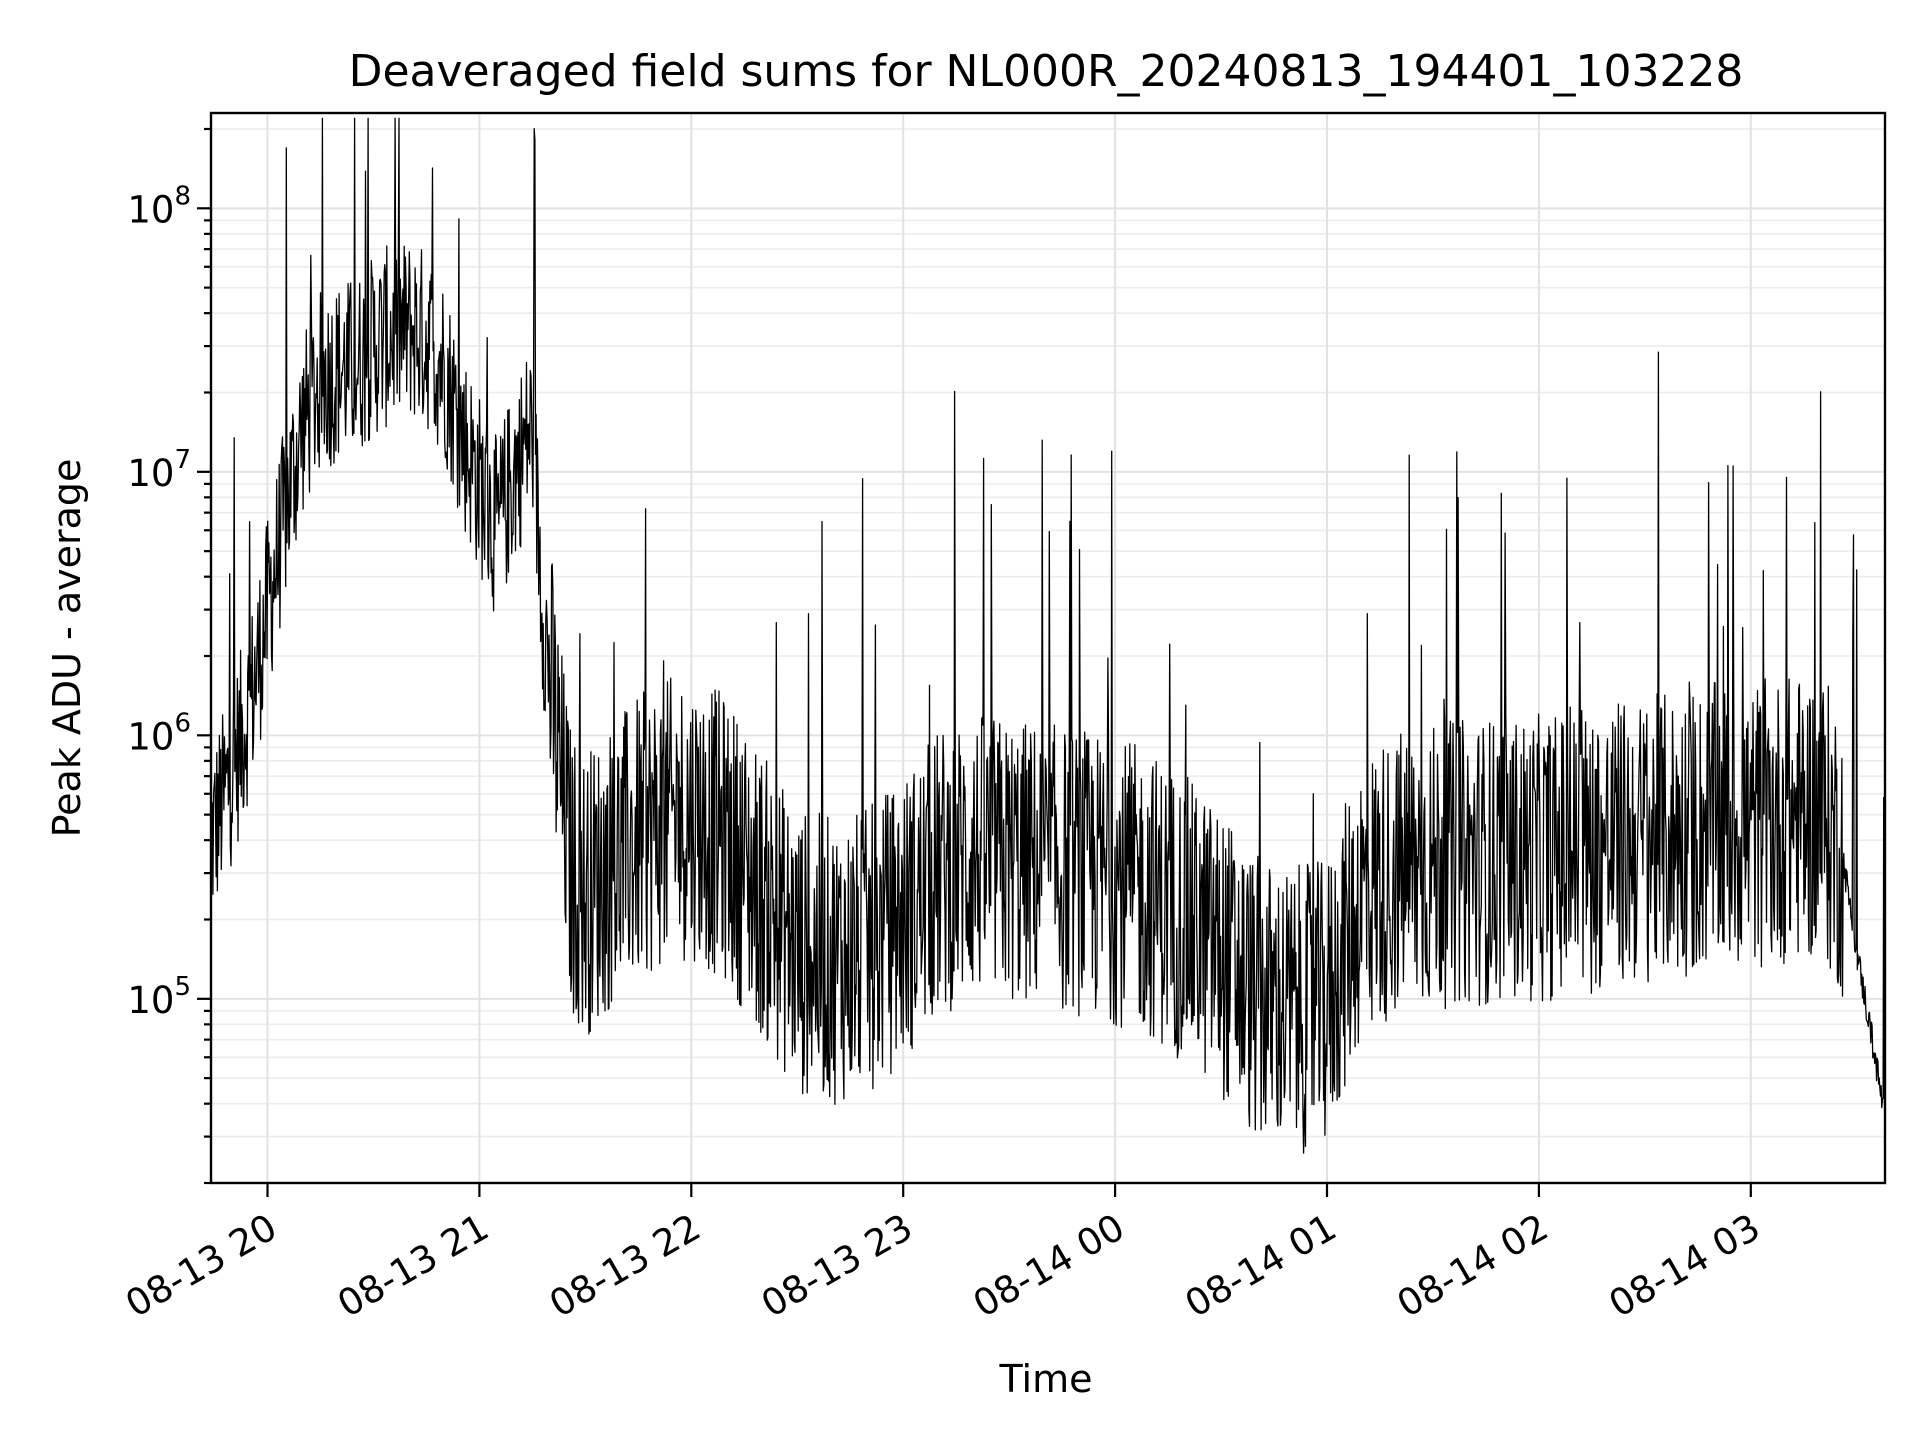 This screenshot has width=1920, height=1440. I want to click on y-tick-label: 10⁷, so click(159, 470).